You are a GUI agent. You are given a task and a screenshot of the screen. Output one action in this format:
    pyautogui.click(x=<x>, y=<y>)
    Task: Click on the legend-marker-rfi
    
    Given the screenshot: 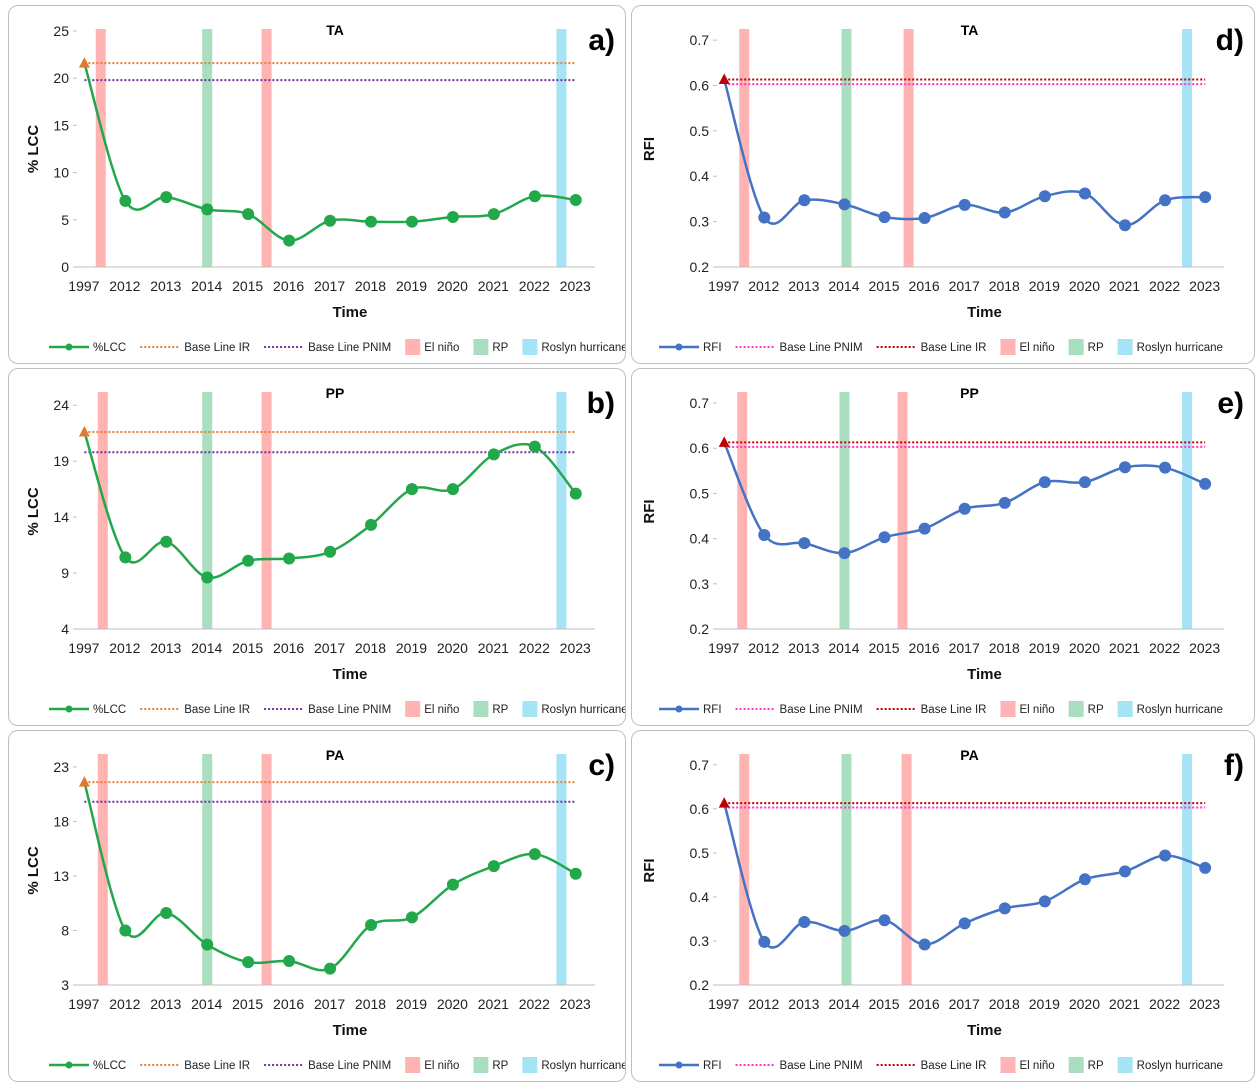 What is the action you would take?
    pyautogui.click(x=679, y=709)
    